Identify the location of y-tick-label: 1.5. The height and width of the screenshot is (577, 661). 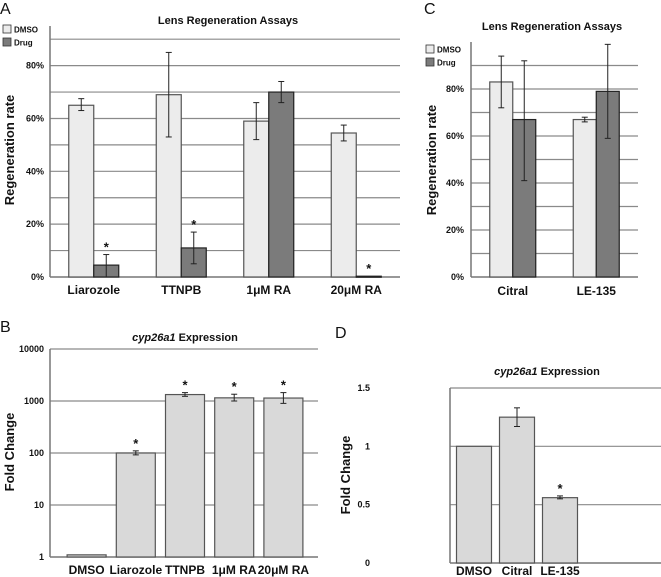
(363, 388).